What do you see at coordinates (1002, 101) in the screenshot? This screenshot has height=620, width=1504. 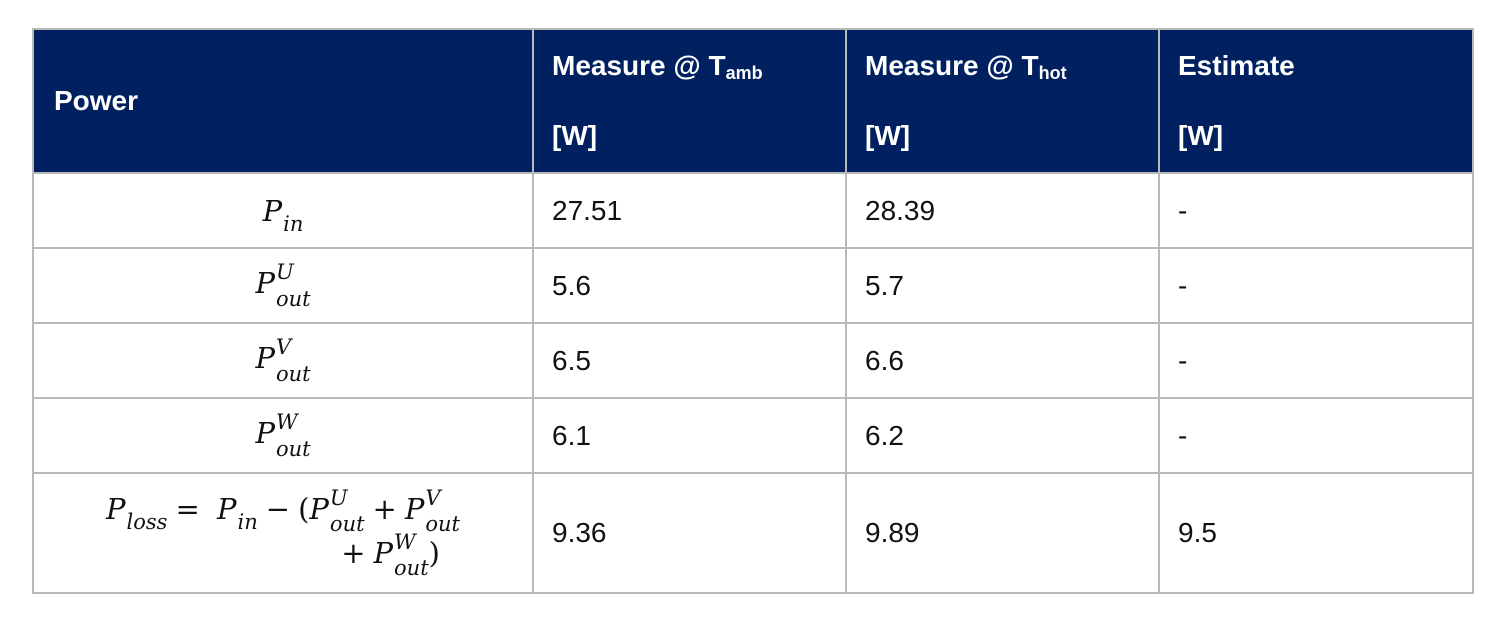 I see `header-measure-hot: Measure @ Thot [W]` at bounding box center [1002, 101].